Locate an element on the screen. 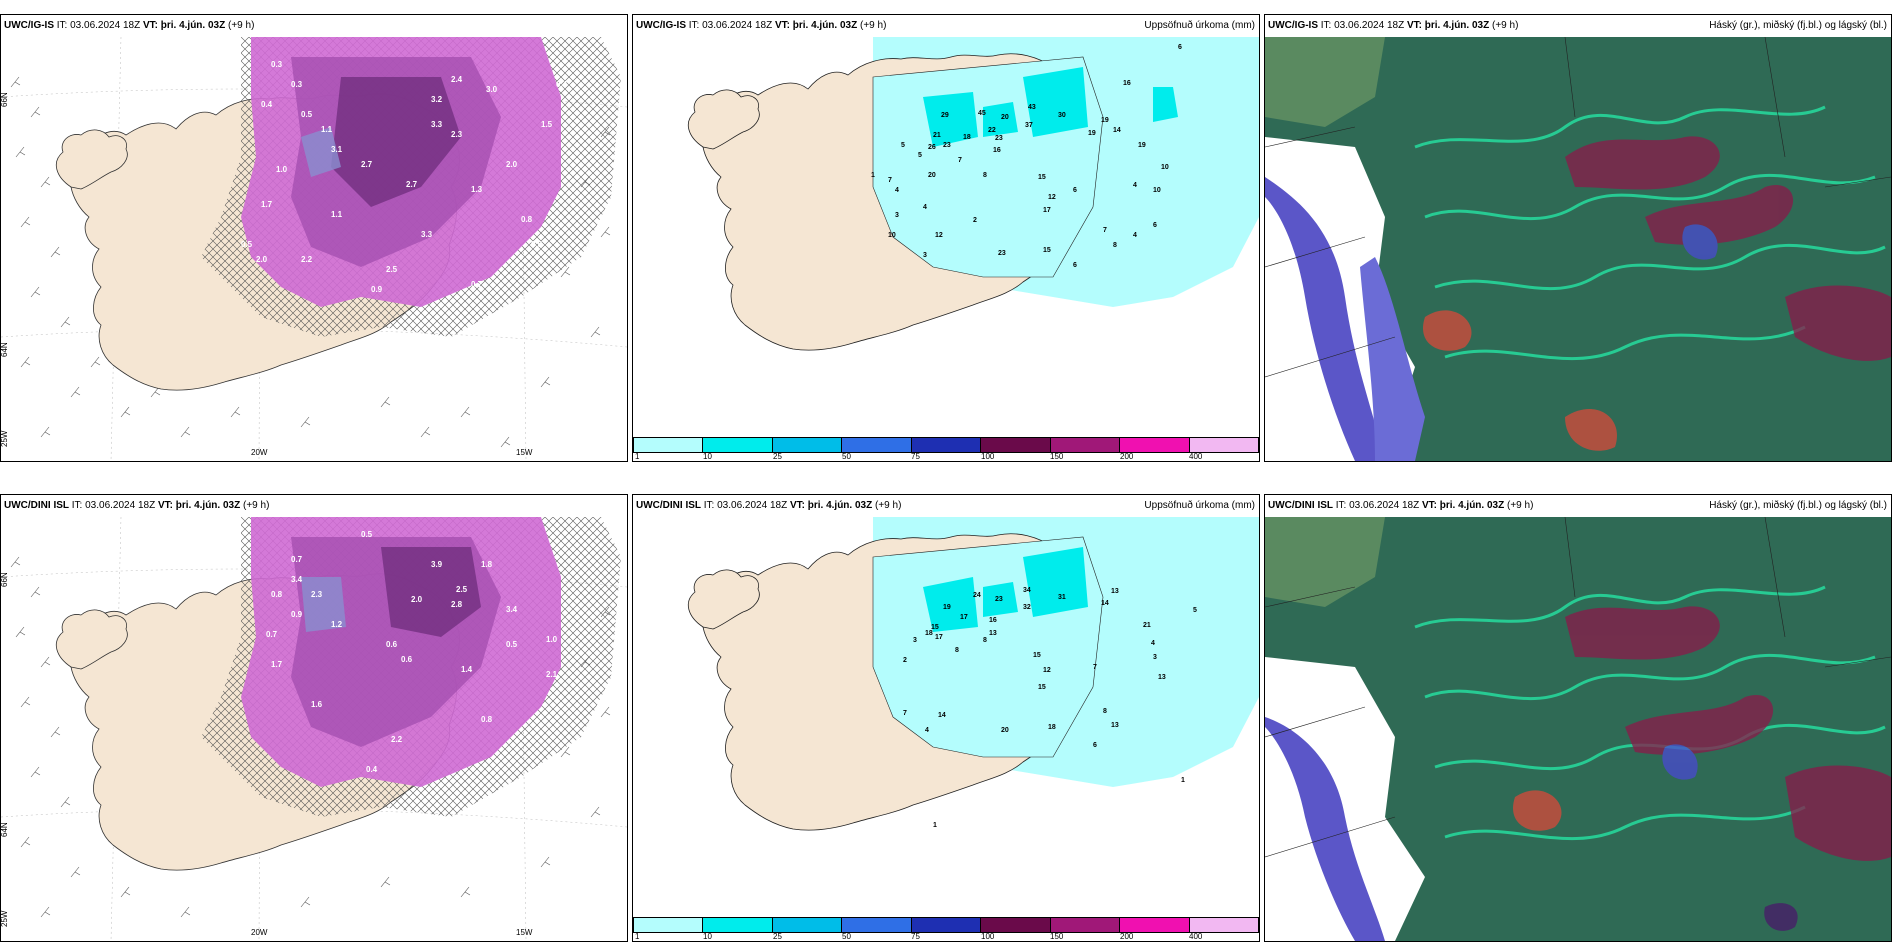 Image resolution: width=1900 pixels, height=950 pixels. cloud-map is located at coordinates (1578, 249).